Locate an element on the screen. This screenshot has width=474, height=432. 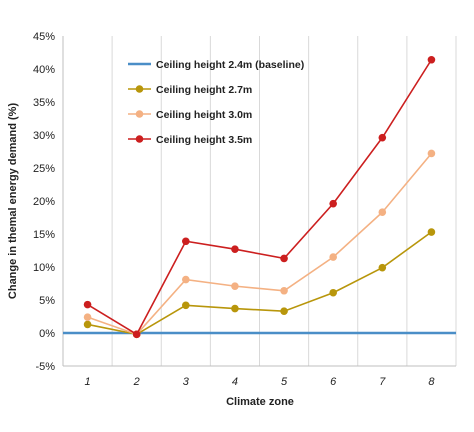
y-tick-label: 45% is located at coordinates (44, 37).